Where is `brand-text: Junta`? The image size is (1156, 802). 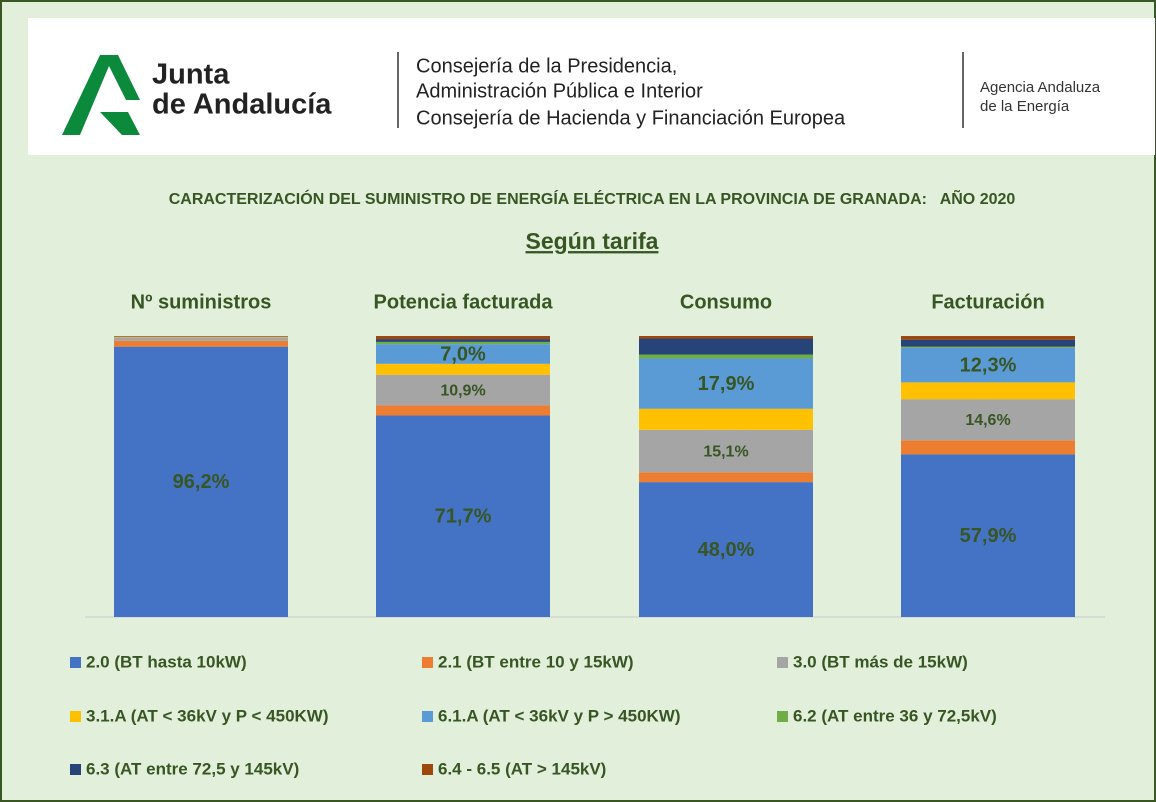
brand-text: Junta is located at coordinates (191, 75).